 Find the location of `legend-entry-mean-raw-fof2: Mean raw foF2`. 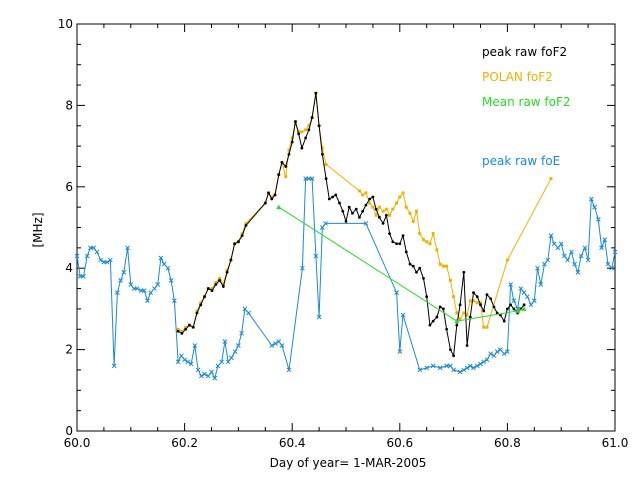

legend-entry-mean-raw-fof2: Mean raw foF2 is located at coordinates (526, 102).